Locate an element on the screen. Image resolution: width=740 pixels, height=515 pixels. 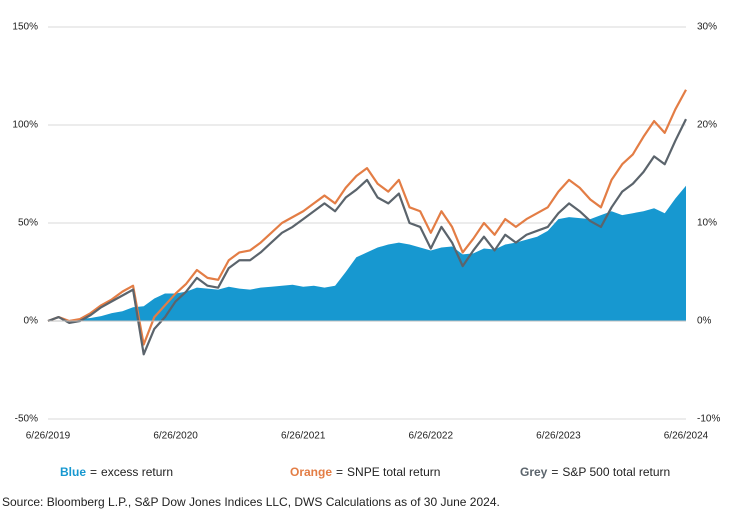
legend-key: Grey is located at coordinates (534, 472).